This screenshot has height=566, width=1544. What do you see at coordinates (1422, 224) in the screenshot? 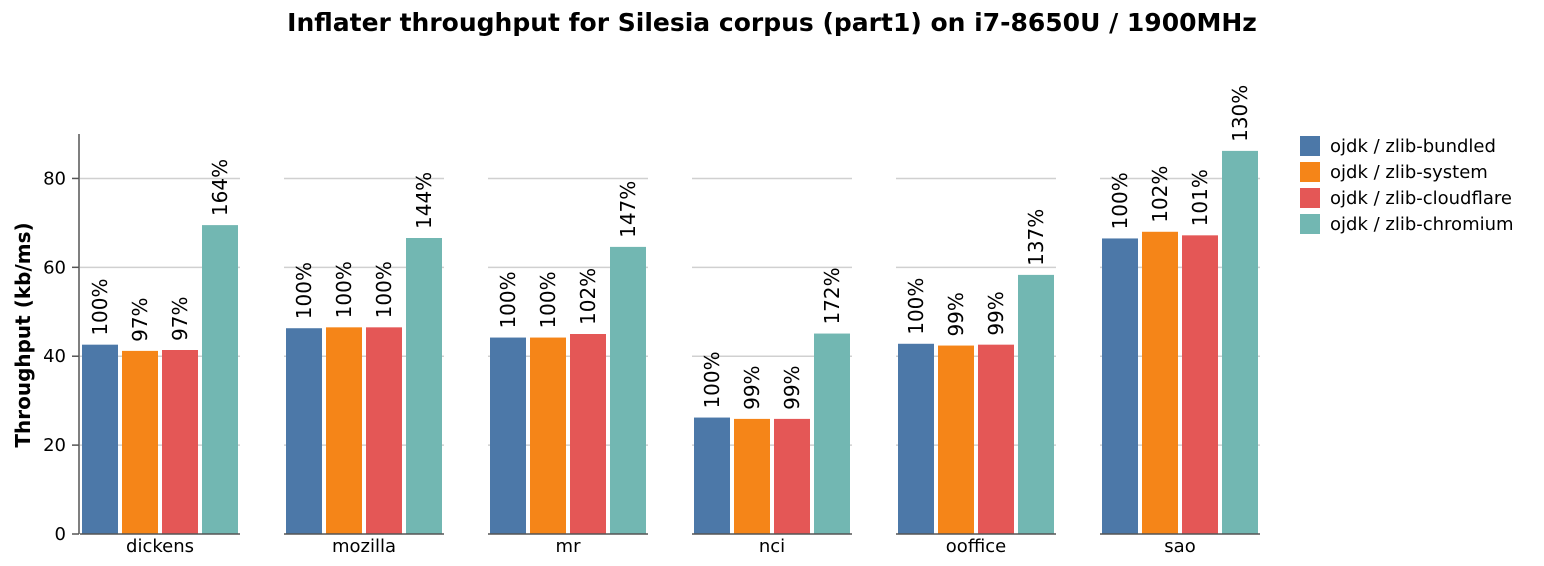
I see `legend-label: ojdk / zlib-chromium` at bounding box center [1422, 224].